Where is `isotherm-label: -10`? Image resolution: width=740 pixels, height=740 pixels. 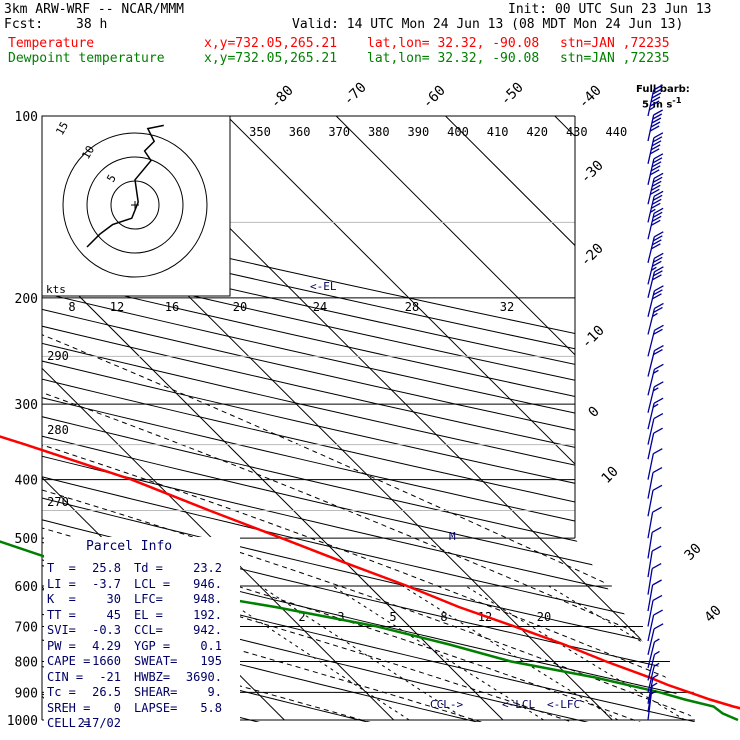 isotherm-label: -10 is located at coordinates (593, 337).